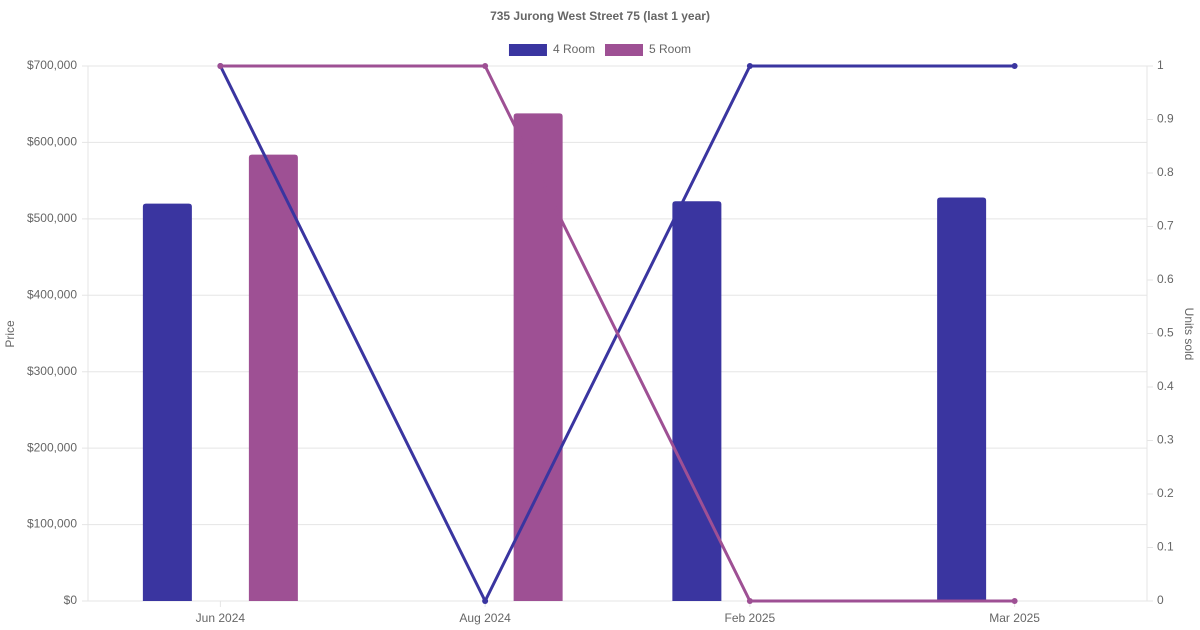 The height and width of the screenshot is (630, 1200). What do you see at coordinates (52, 447) in the screenshot?
I see `y-tick-label: $200,000` at bounding box center [52, 447].